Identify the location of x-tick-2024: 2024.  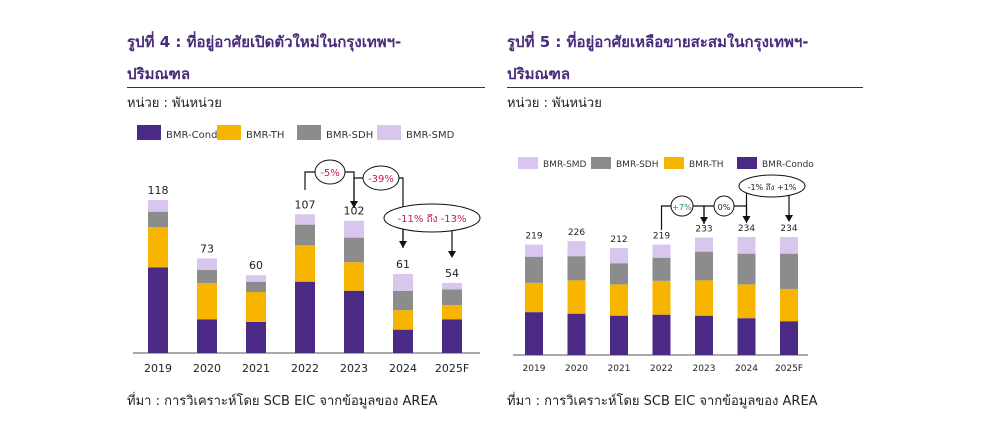
(403, 368).